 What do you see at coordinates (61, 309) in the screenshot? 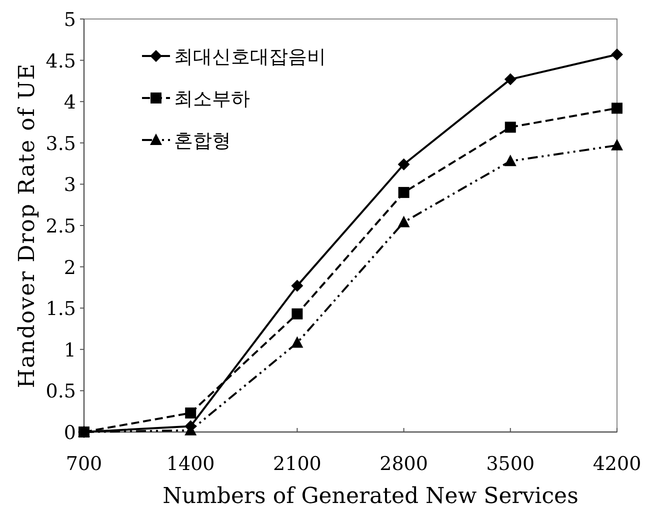
I see `y-tick-label: 1.5` at bounding box center [61, 309].